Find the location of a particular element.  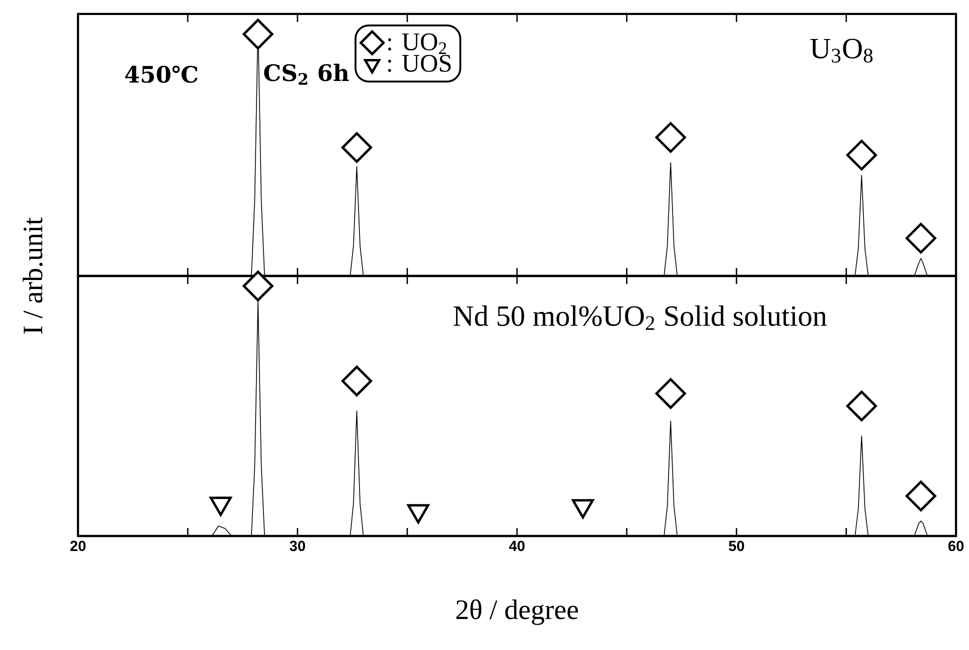

x-tick-label: 20 is located at coordinates (78, 546).